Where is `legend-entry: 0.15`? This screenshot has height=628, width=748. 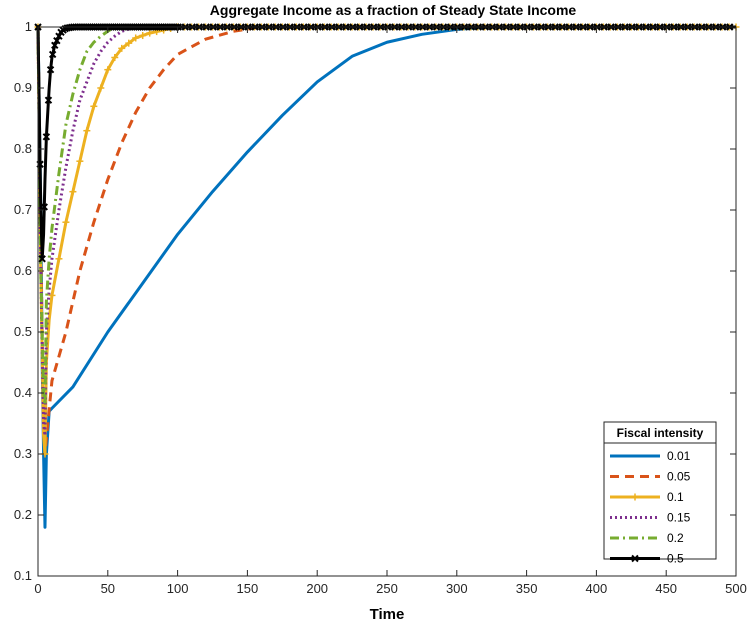
legend-entry: 0.15 is located at coordinates (650, 518).